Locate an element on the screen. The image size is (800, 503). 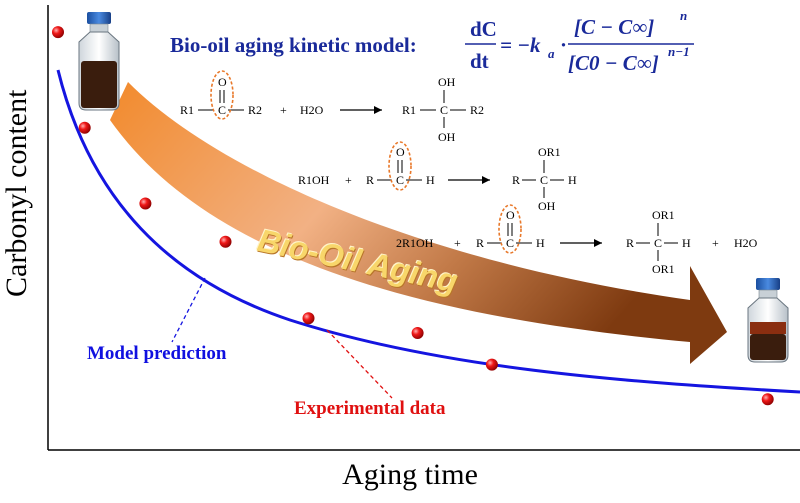
experimental-data-label: Experimental data is located at coordinates (370, 408).